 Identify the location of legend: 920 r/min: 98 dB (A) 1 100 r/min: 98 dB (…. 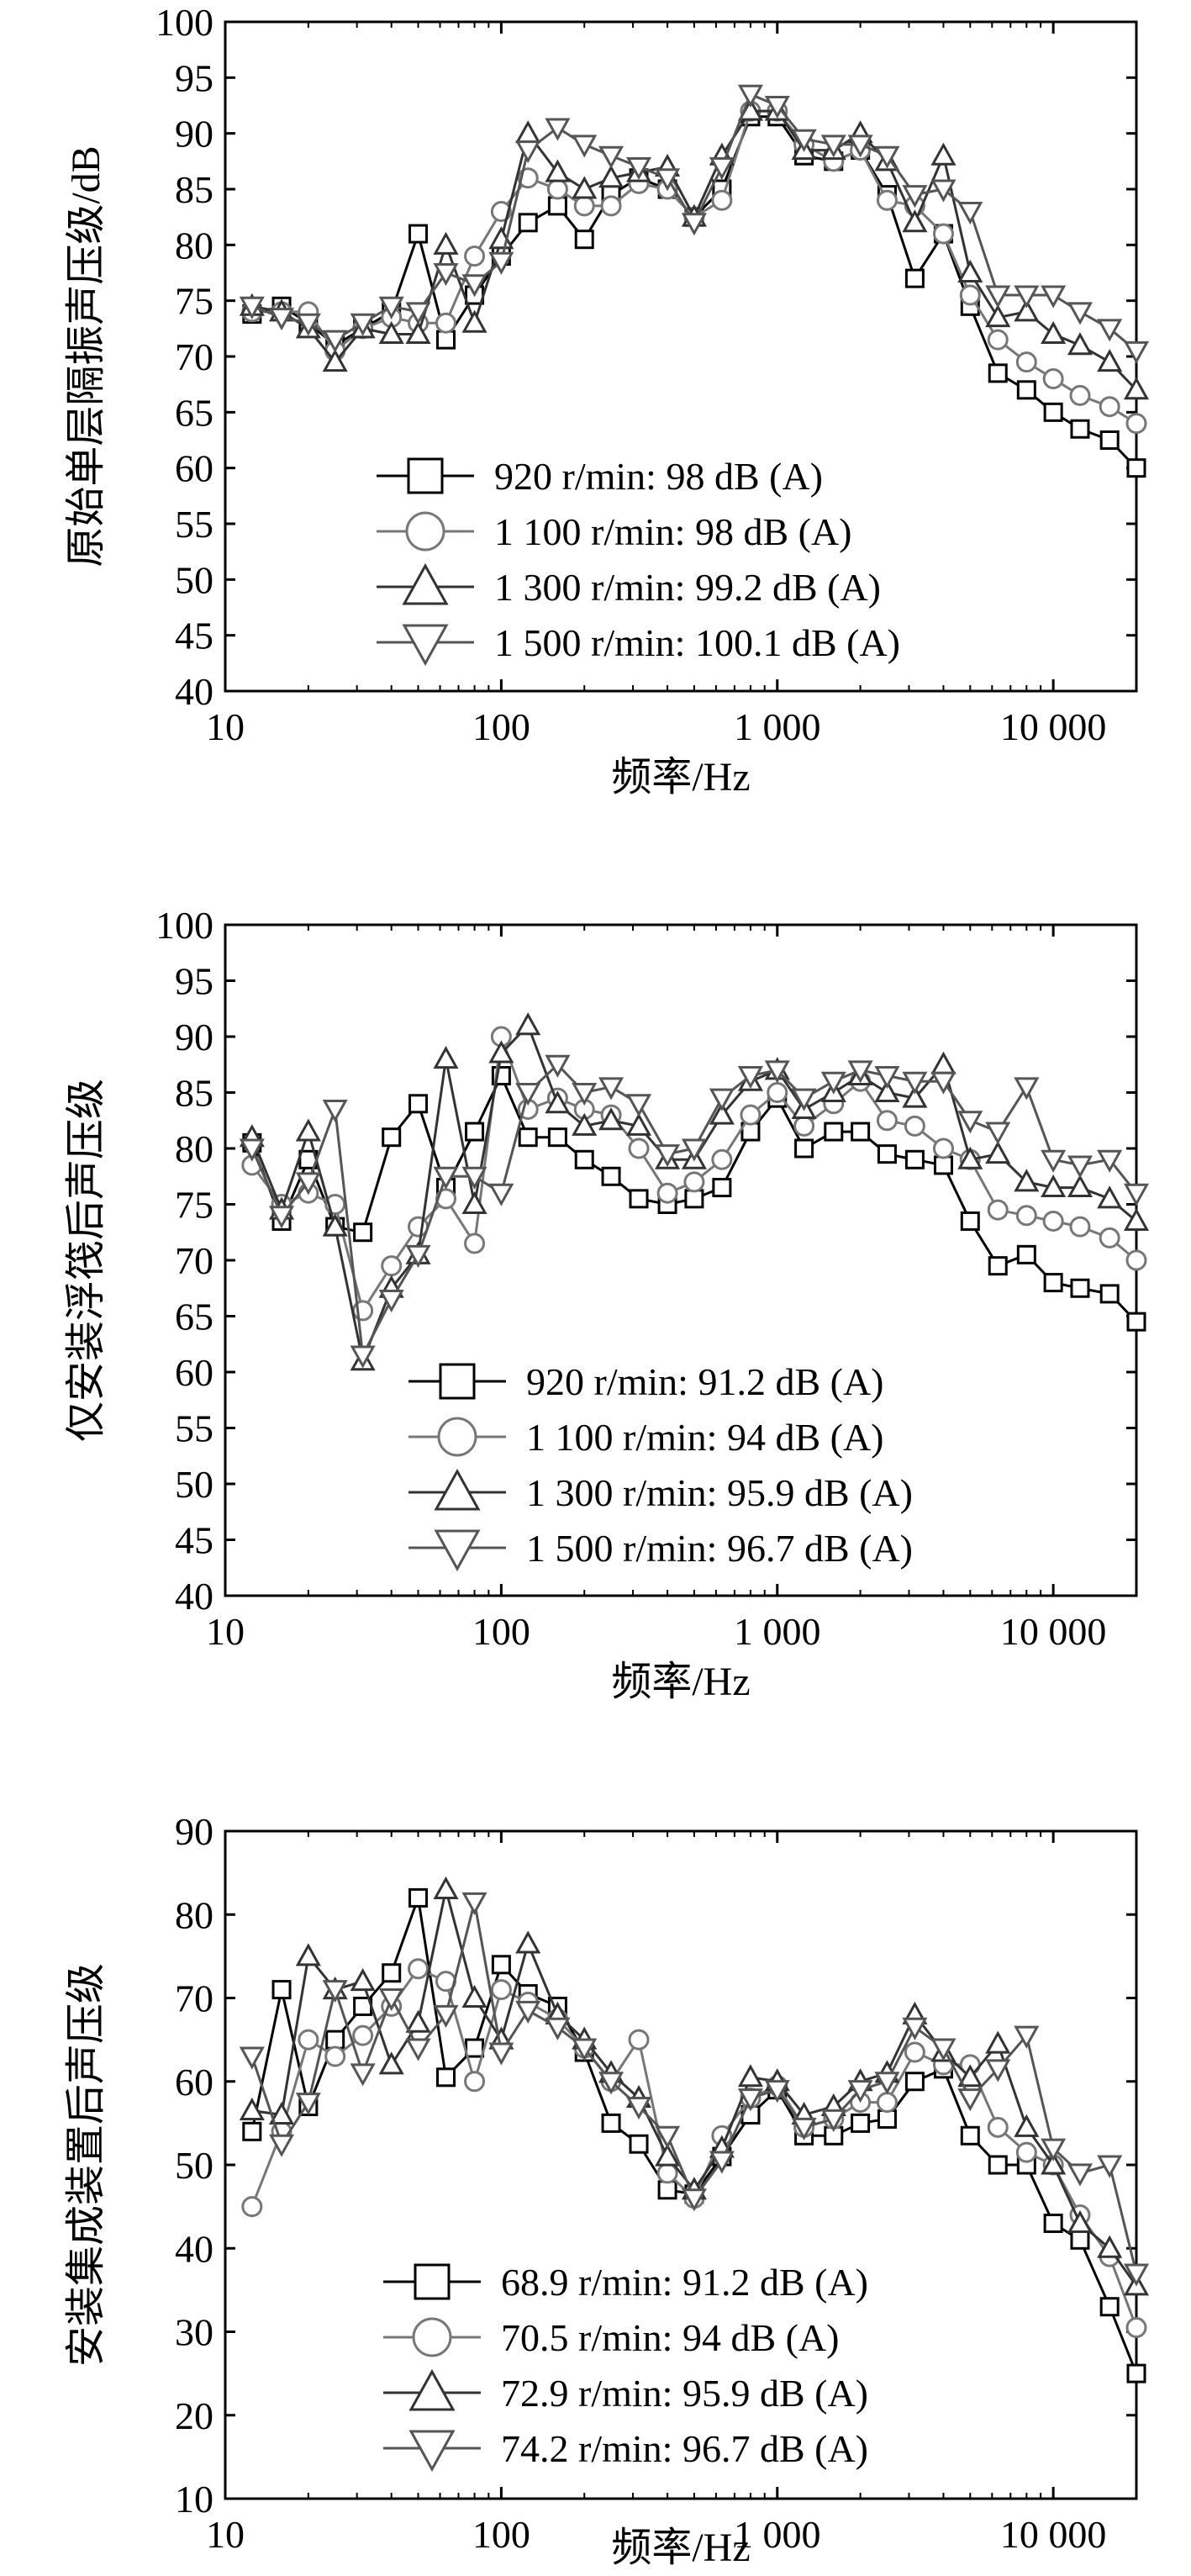
(639, 561).